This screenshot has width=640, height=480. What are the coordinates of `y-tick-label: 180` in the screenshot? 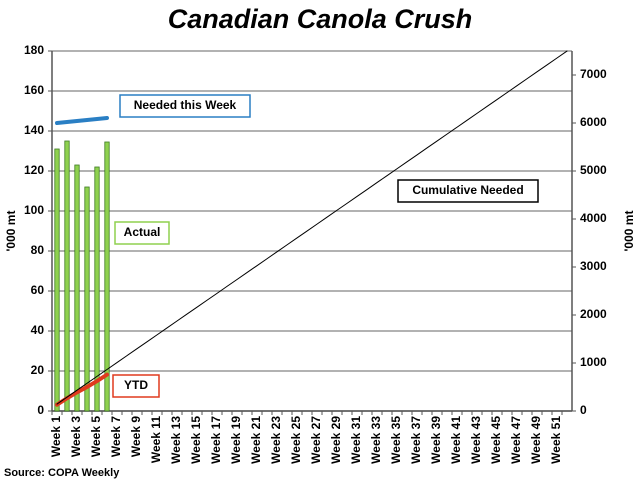 It's located at (34, 50).